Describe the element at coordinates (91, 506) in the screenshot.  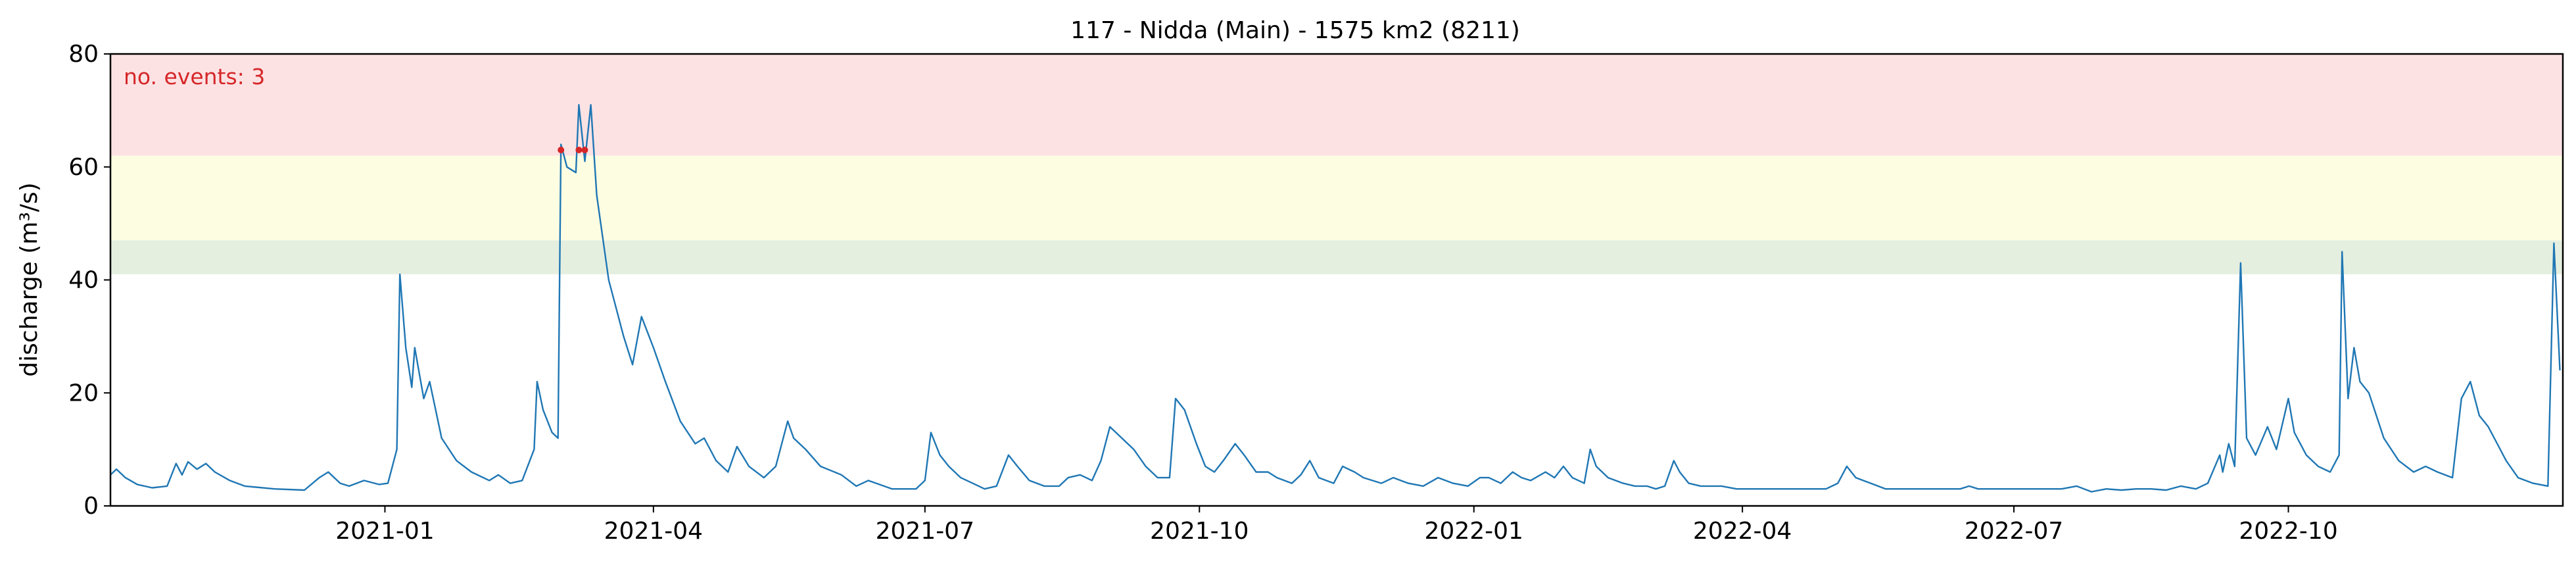
I see `y-tick-label-0: 0` at that location.